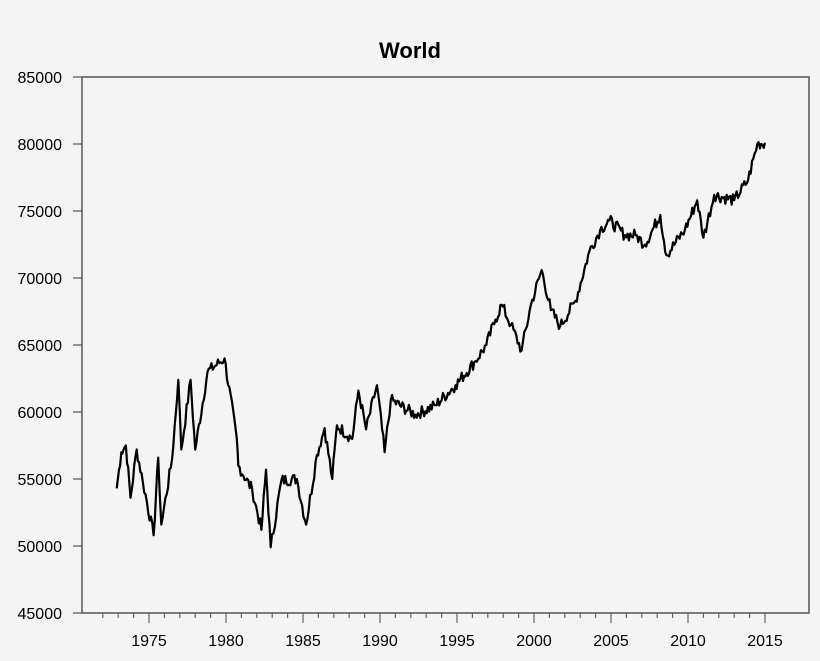  What do you see at coordinates (688, 641) in the screenshot?
I see `x-tick-label: 2010` at bounding box center [688, 641].